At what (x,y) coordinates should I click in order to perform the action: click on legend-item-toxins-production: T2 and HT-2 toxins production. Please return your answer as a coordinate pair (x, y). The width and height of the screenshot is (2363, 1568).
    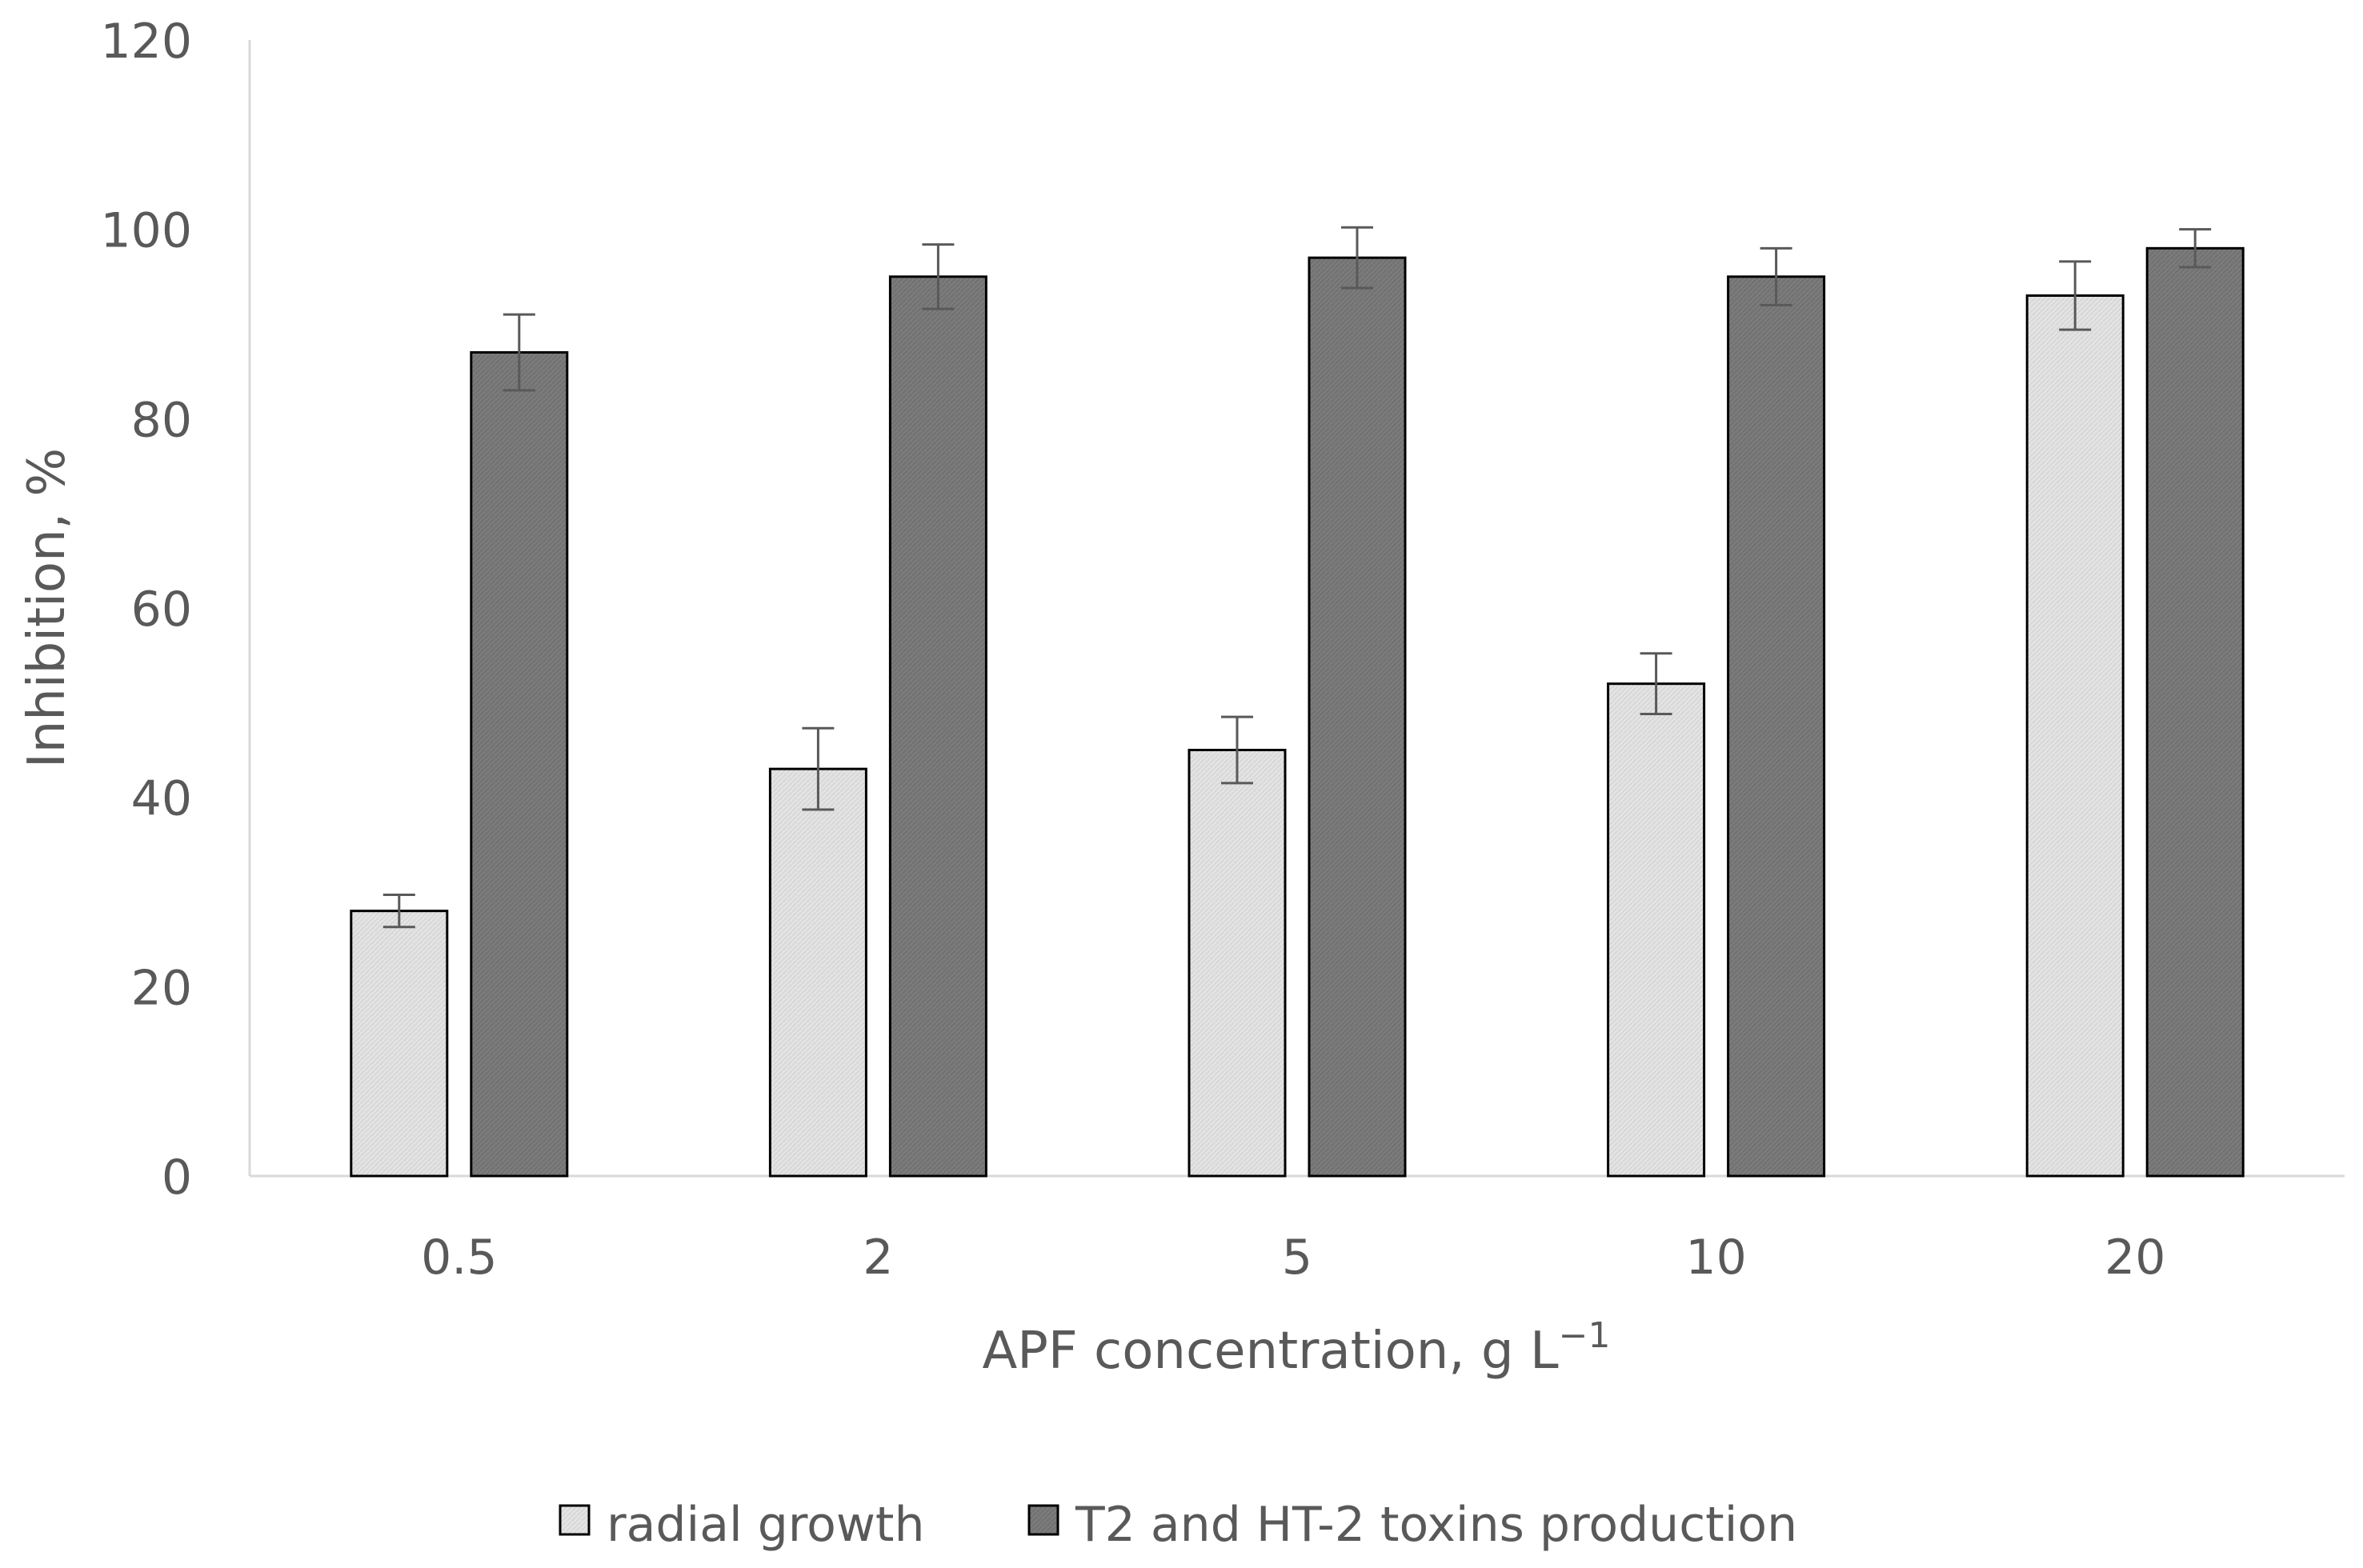
    Looking at the image, I should click on (1412, 1525).